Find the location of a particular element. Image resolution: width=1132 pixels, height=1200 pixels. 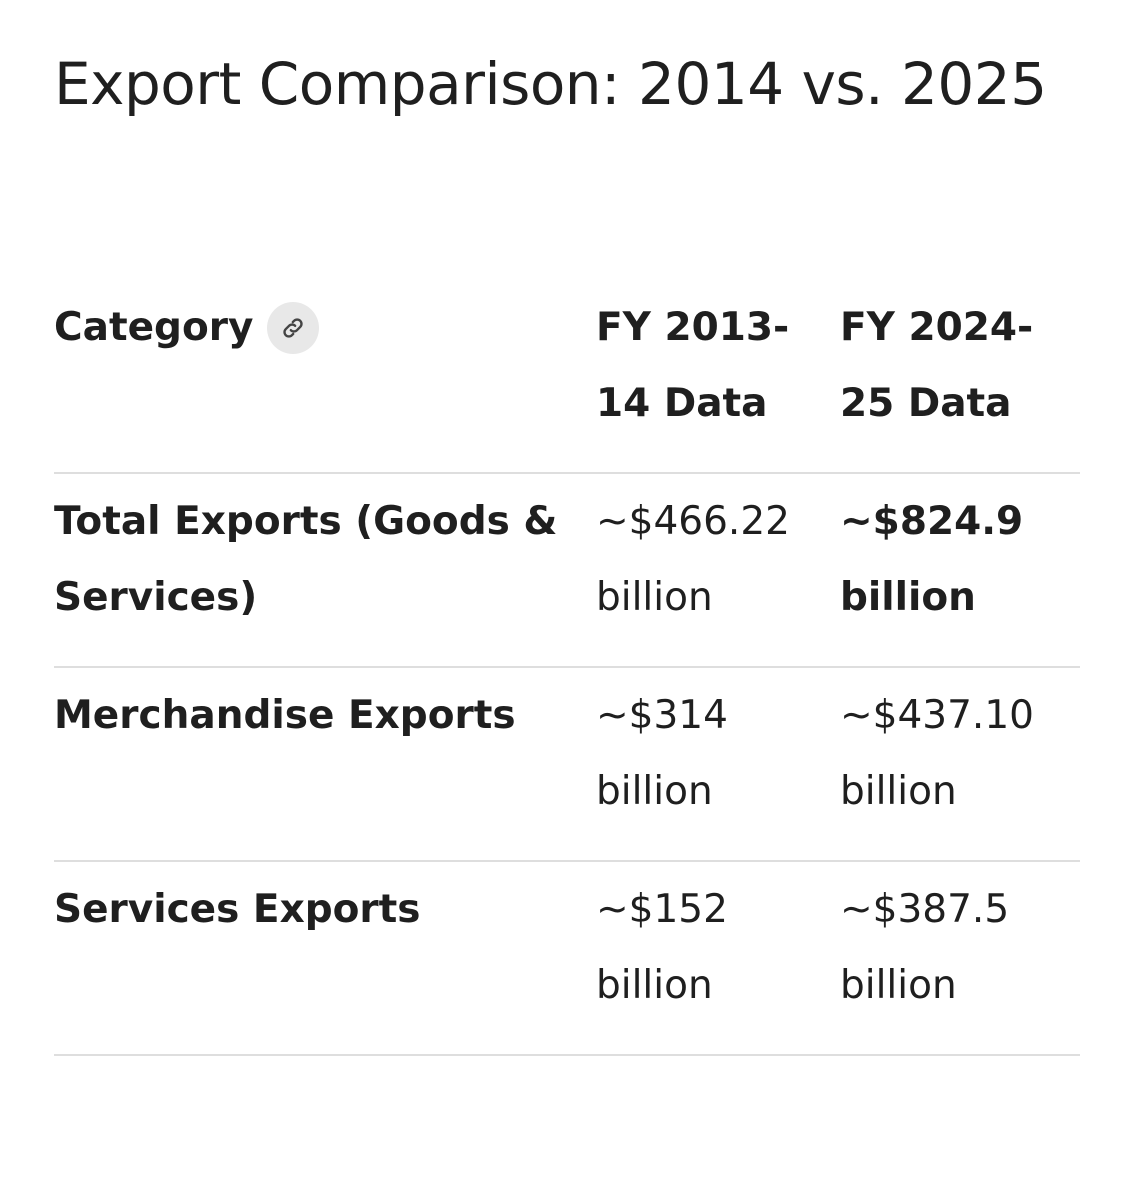

header-fy2013-14: FY 2013-14 Data is located at coordinates (718, 382).